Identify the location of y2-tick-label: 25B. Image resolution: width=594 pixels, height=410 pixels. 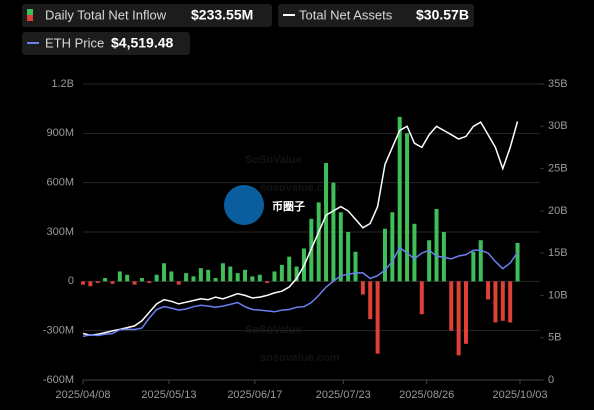
(558, 168).